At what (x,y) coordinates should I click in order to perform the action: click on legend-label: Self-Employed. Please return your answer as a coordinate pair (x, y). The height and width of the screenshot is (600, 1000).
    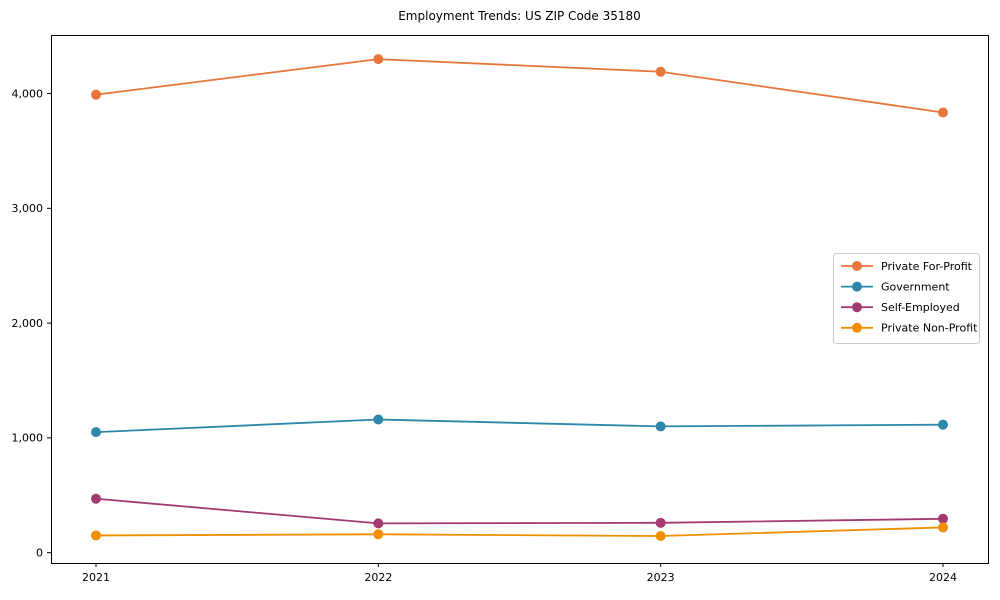
    Looking at the image, I should click on (920, 307).